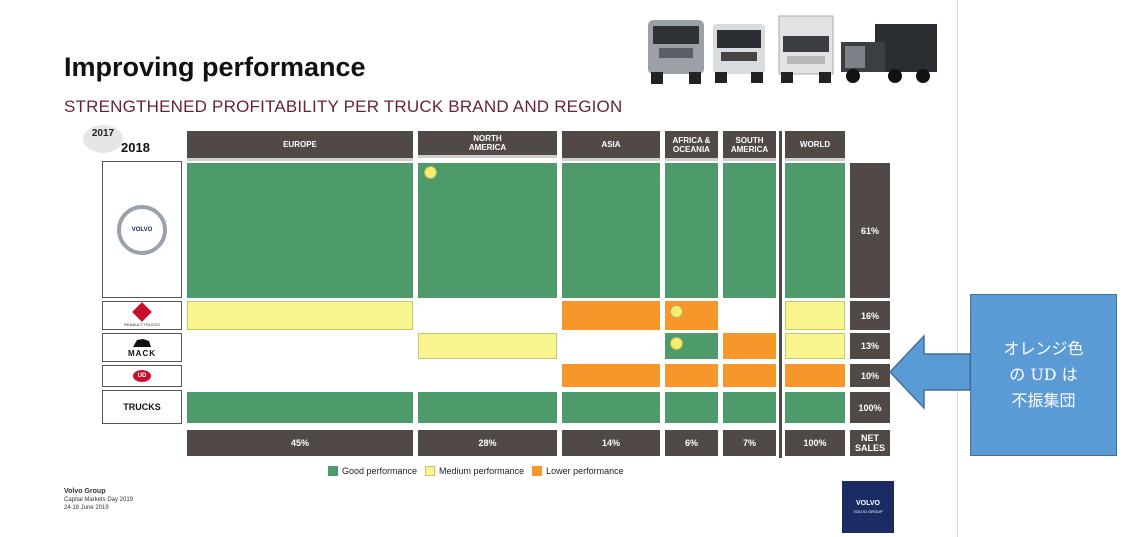 This screenshot has width=1124, height=537. What do you see at coordinates (815, 407) in the screenshot?
I see `cell-trucks-world` at bounding box center [815, 407].